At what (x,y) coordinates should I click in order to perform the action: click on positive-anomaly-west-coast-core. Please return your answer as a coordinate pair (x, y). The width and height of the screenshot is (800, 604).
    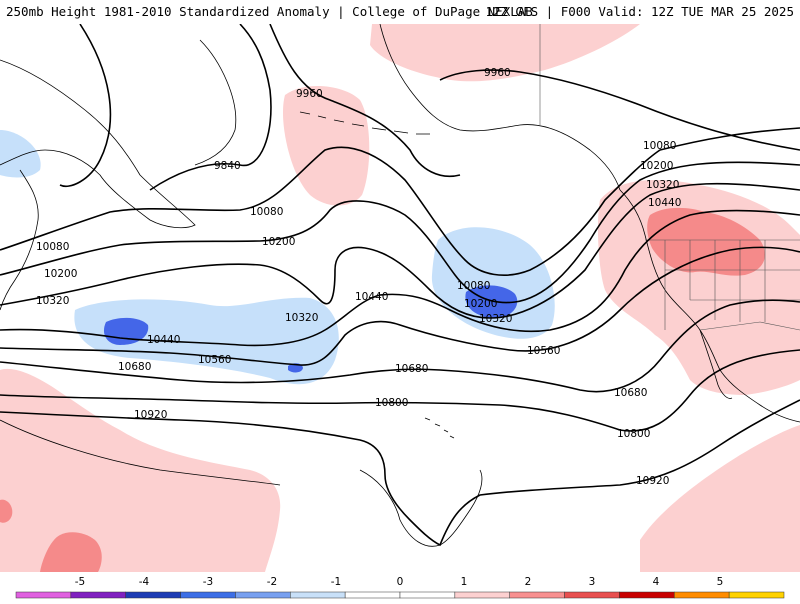
    Looking at the image, I should click on (706, 241).